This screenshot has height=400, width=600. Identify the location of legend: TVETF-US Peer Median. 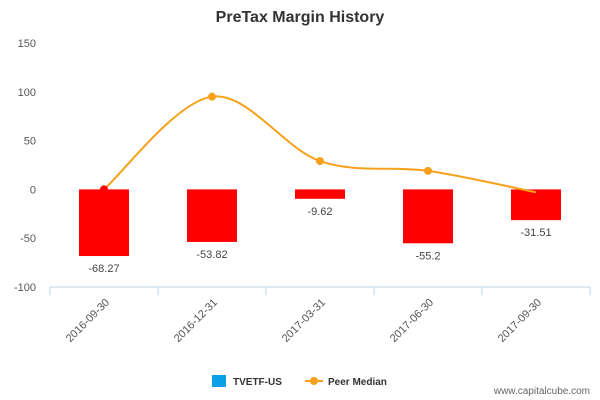
(299, 381).